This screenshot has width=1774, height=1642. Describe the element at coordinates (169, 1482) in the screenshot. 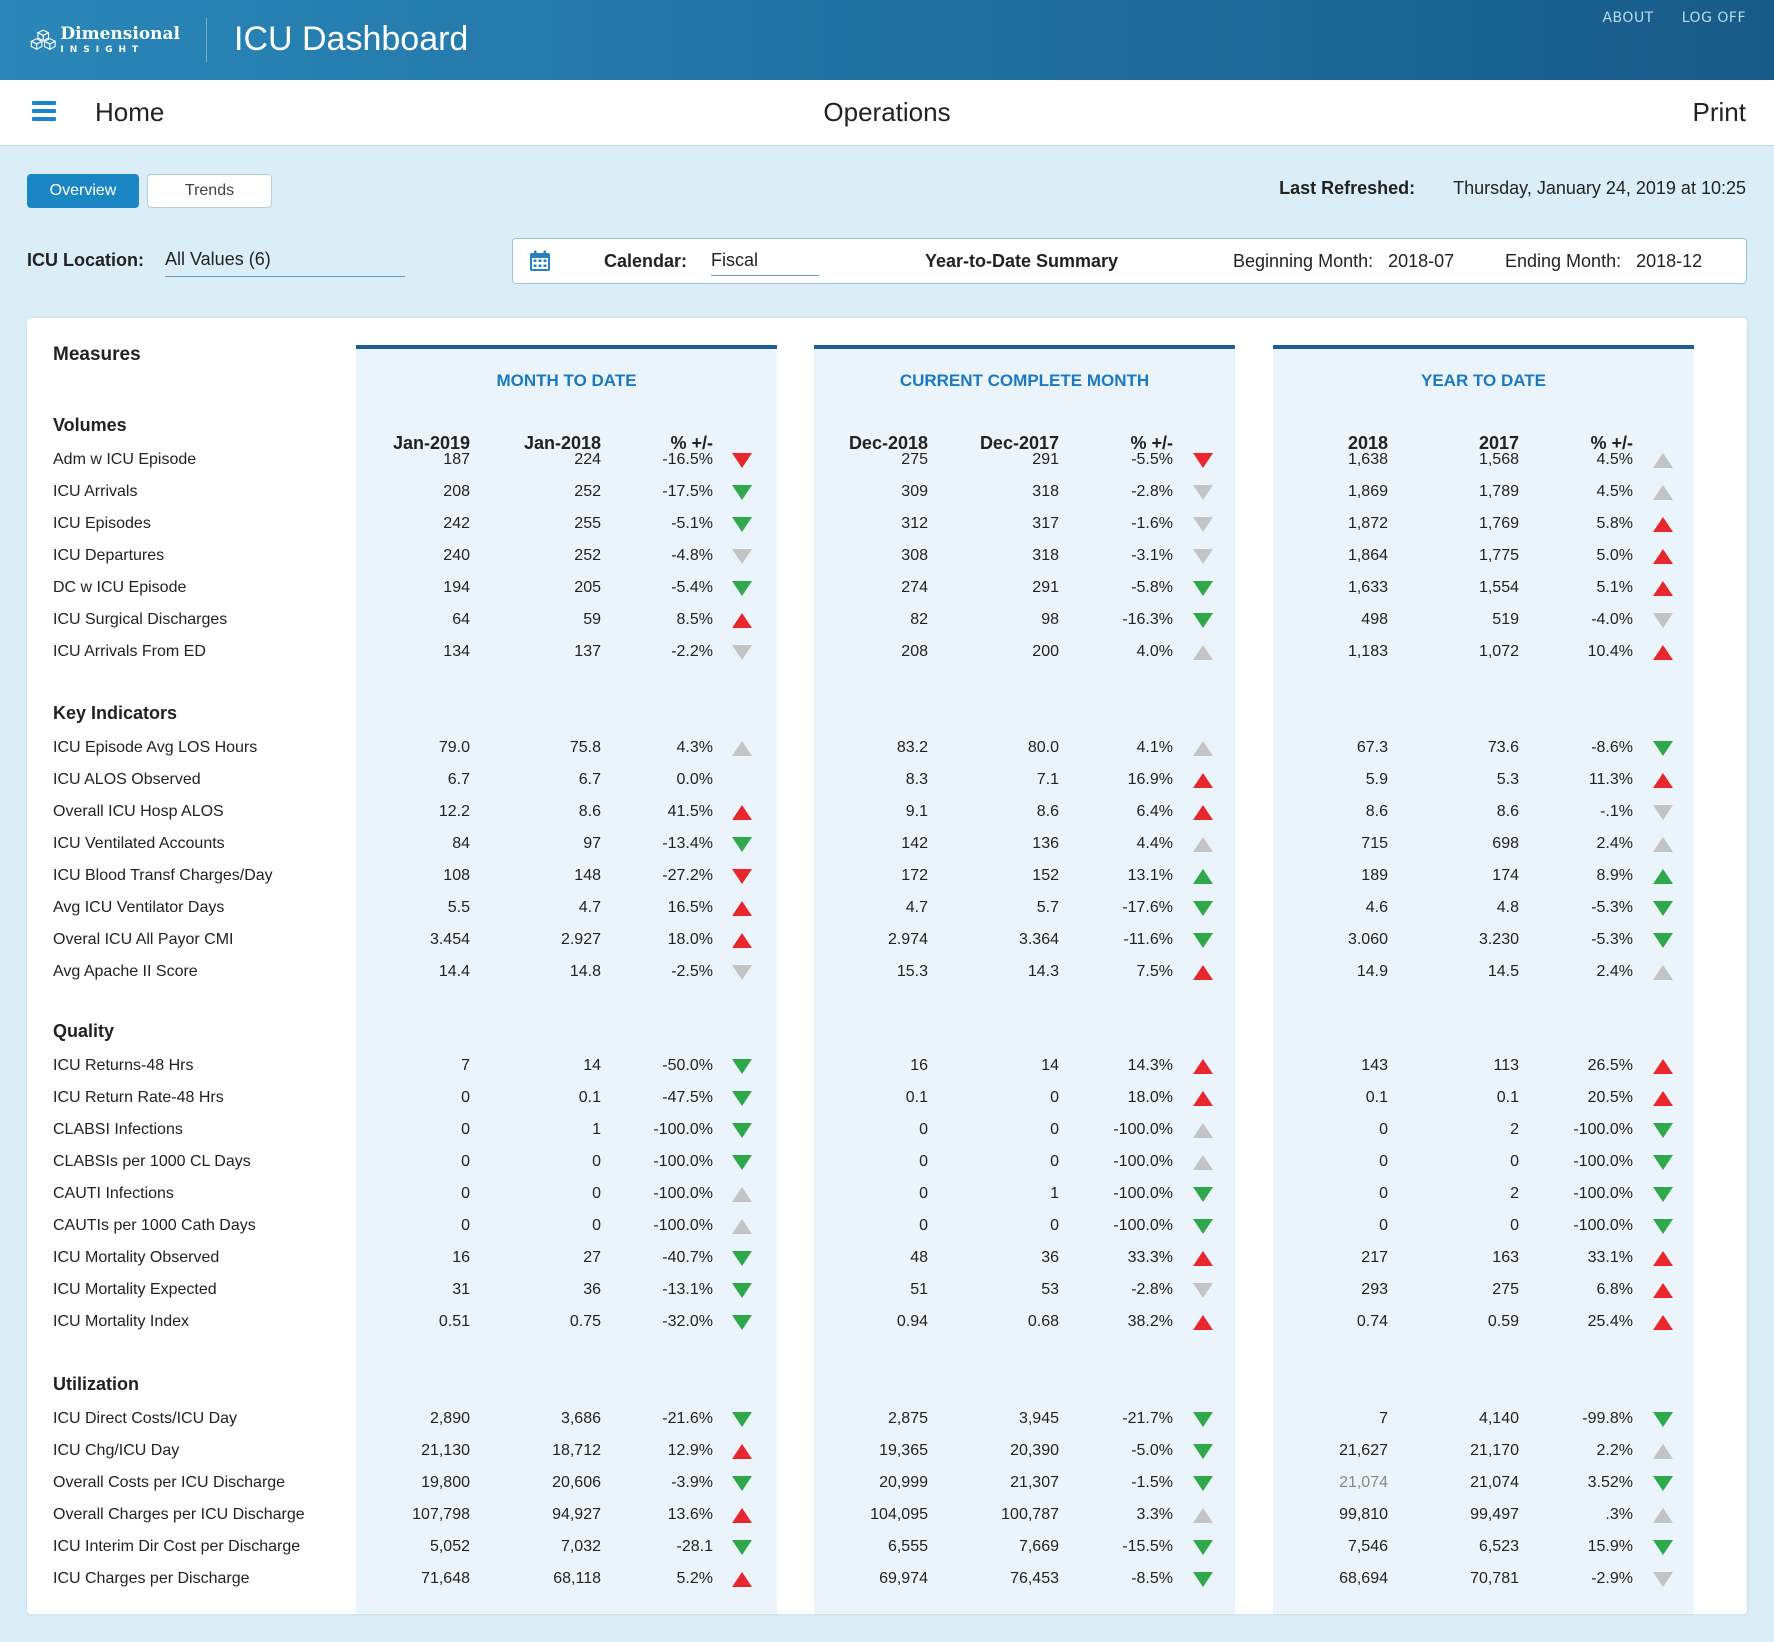

I see `measure-label: Overall Costs per ICU Discharge` at that location.